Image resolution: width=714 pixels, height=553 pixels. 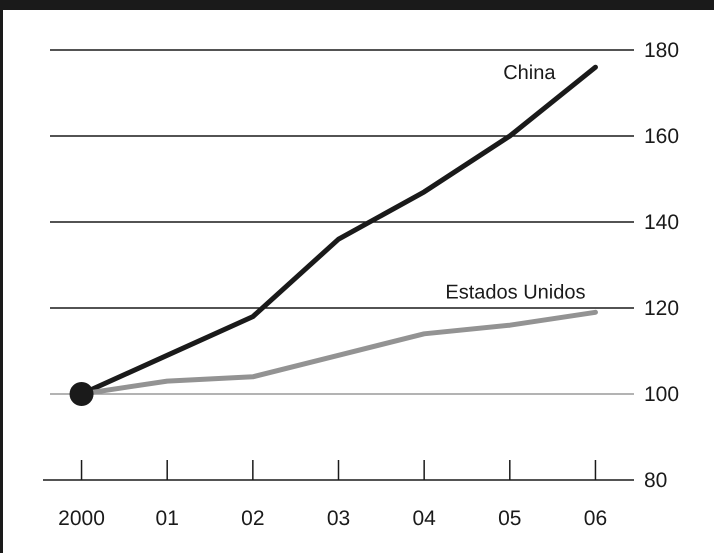 What do you see at coordinates (424, 518) in the screenshot?
I see `x-tick-label: 04` at bounding box center [424, 518].